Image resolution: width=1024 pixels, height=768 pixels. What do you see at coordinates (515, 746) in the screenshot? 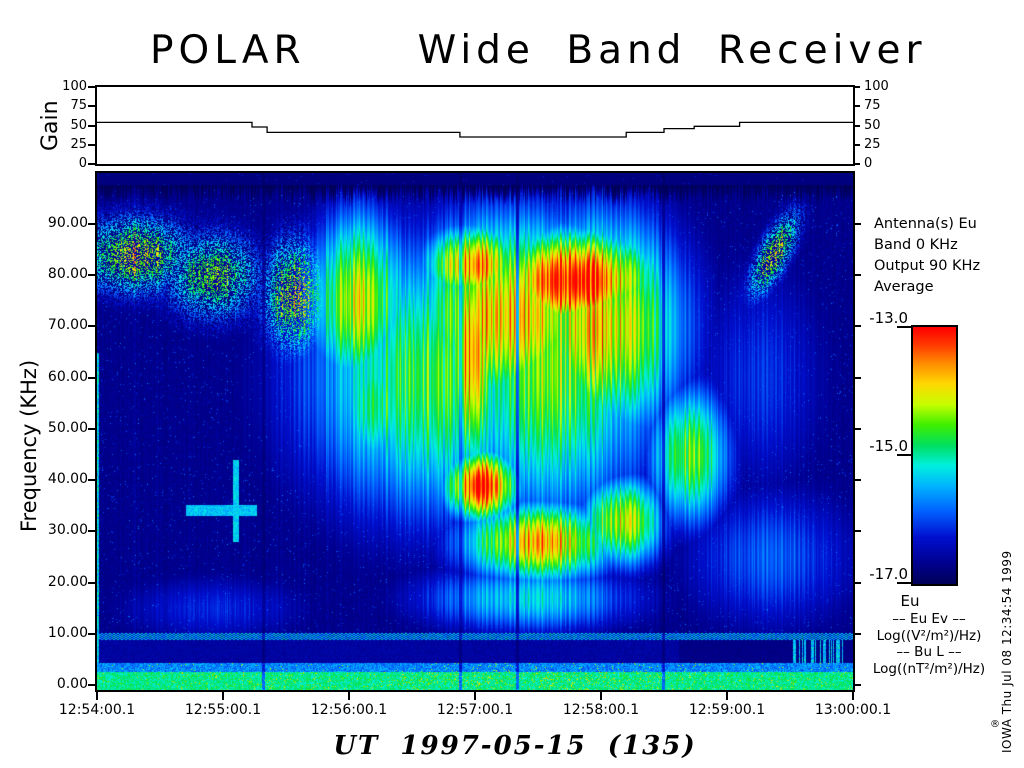
I see `x-axis-title: UT 1997-05-15 (135)` at bounding box center [515, 746].